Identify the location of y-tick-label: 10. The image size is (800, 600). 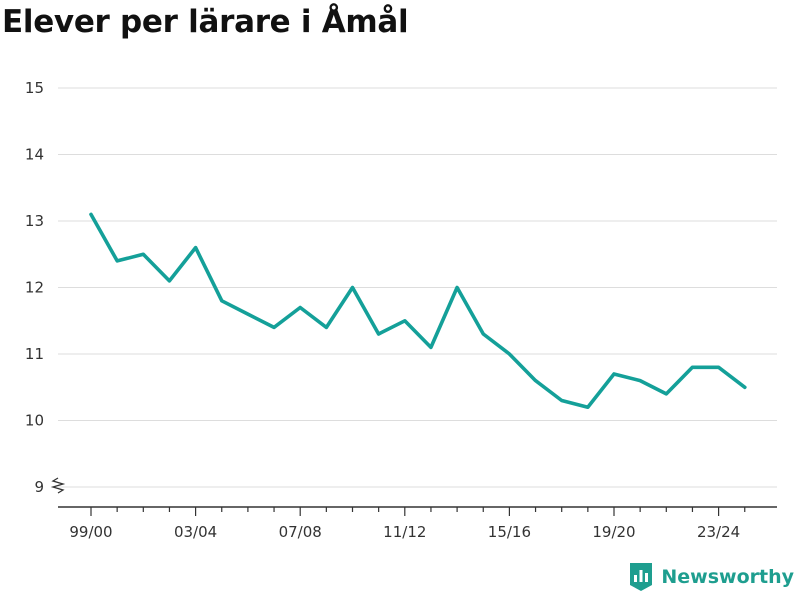
(34, 421).